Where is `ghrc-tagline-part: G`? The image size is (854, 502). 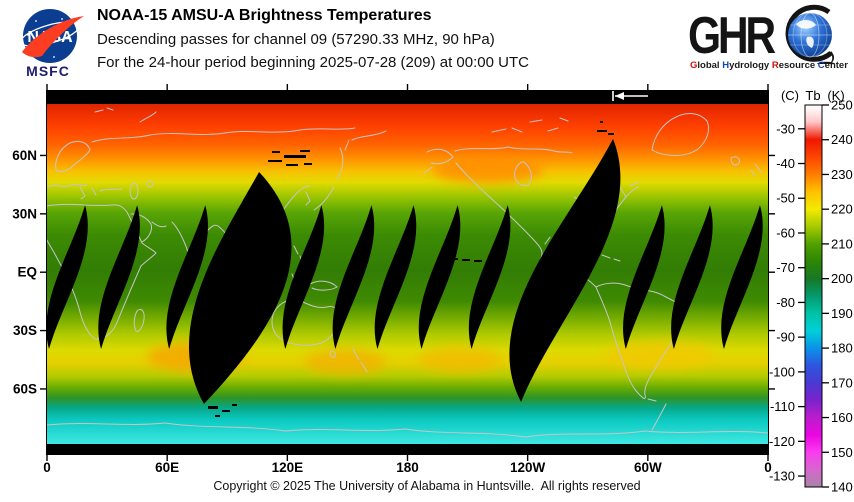 ghrc-tagline-part: G is located at coordinates (694, 65).